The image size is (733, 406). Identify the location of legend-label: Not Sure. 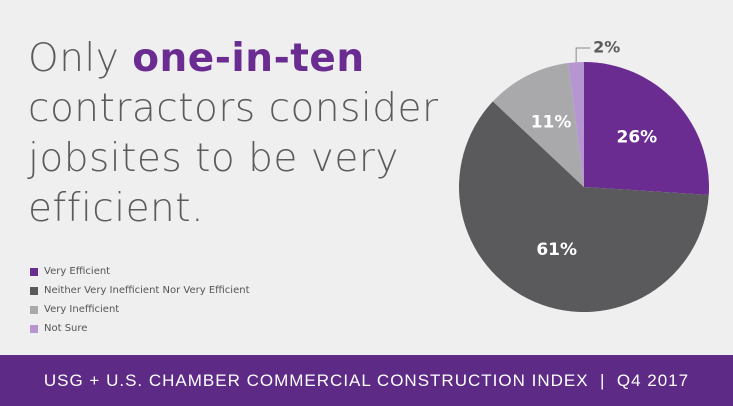
(66, 328).